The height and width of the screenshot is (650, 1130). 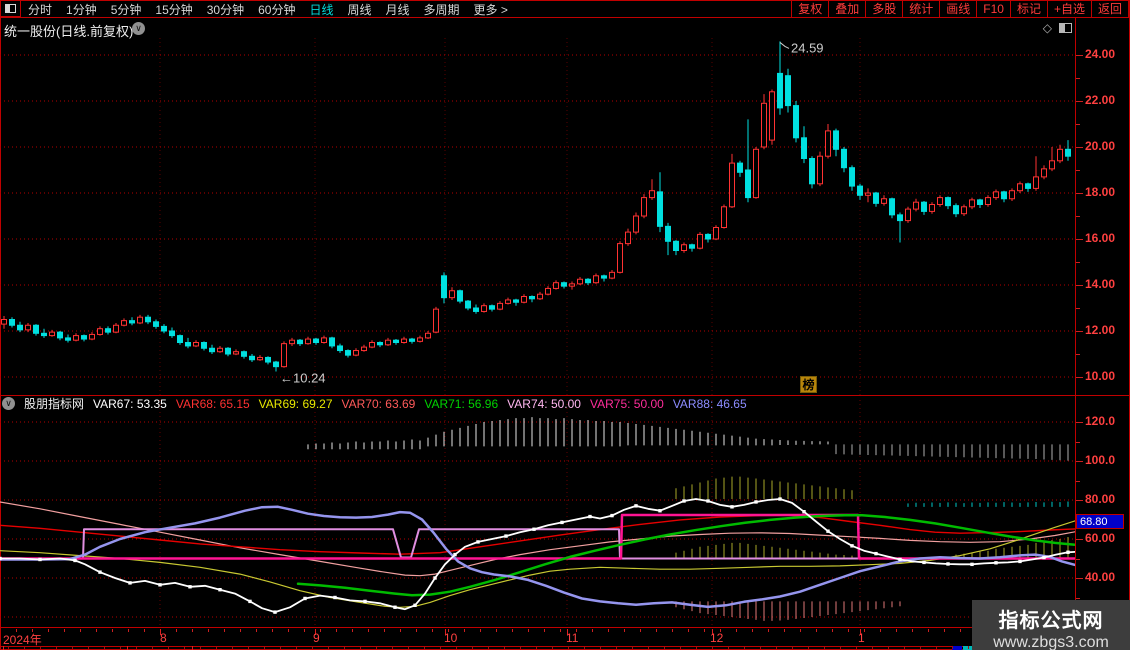 What do you see at coordinates (225, 9) in the screenshot?
I see `toolbar-item-4: 30分钟` at bounding box center [225, 9].